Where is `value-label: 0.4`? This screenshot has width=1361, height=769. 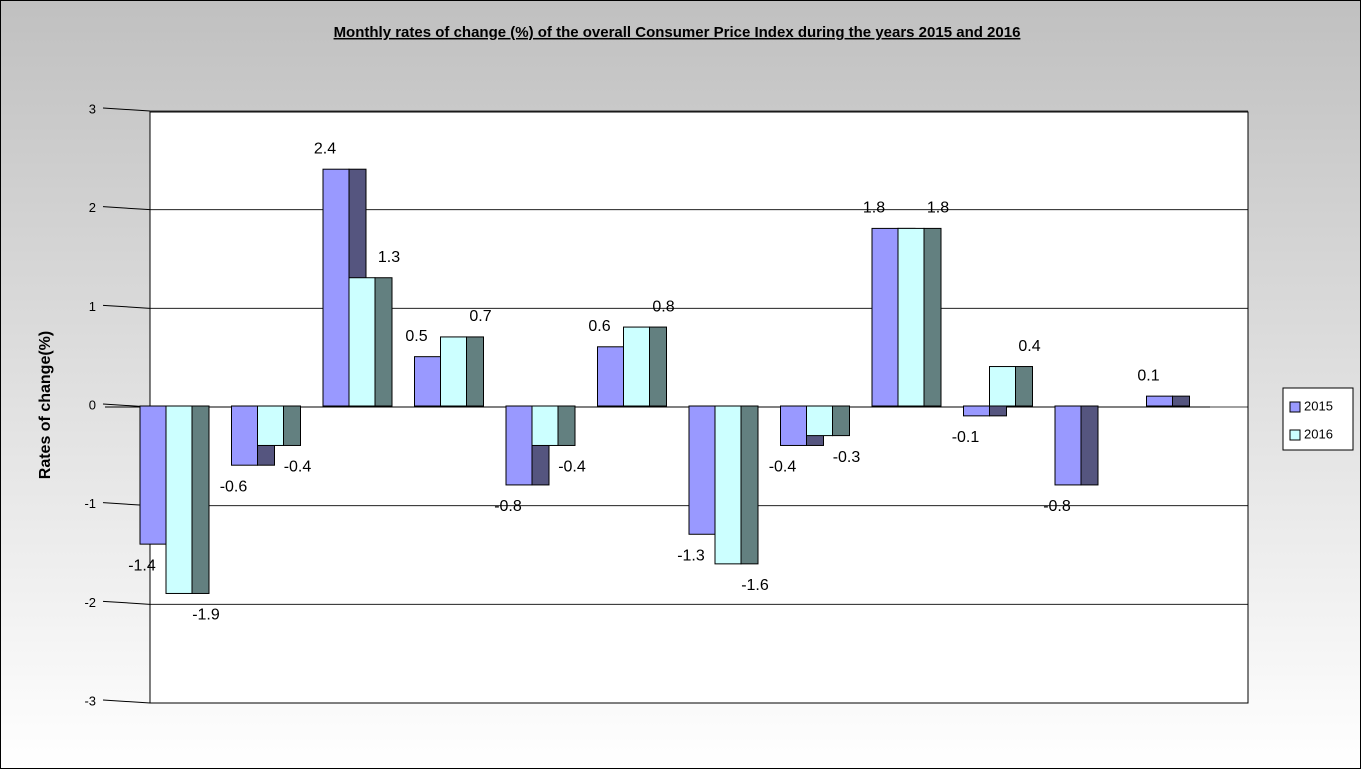
value-label: 0.4 is located at coordinates (1029, 346).